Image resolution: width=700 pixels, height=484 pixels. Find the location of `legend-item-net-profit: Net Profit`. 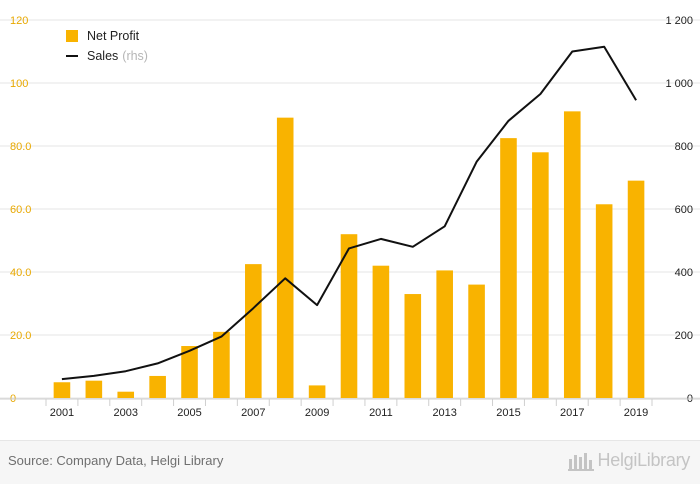

legend-item-net-profit: Net Profit is located at coordinates (107, 36).